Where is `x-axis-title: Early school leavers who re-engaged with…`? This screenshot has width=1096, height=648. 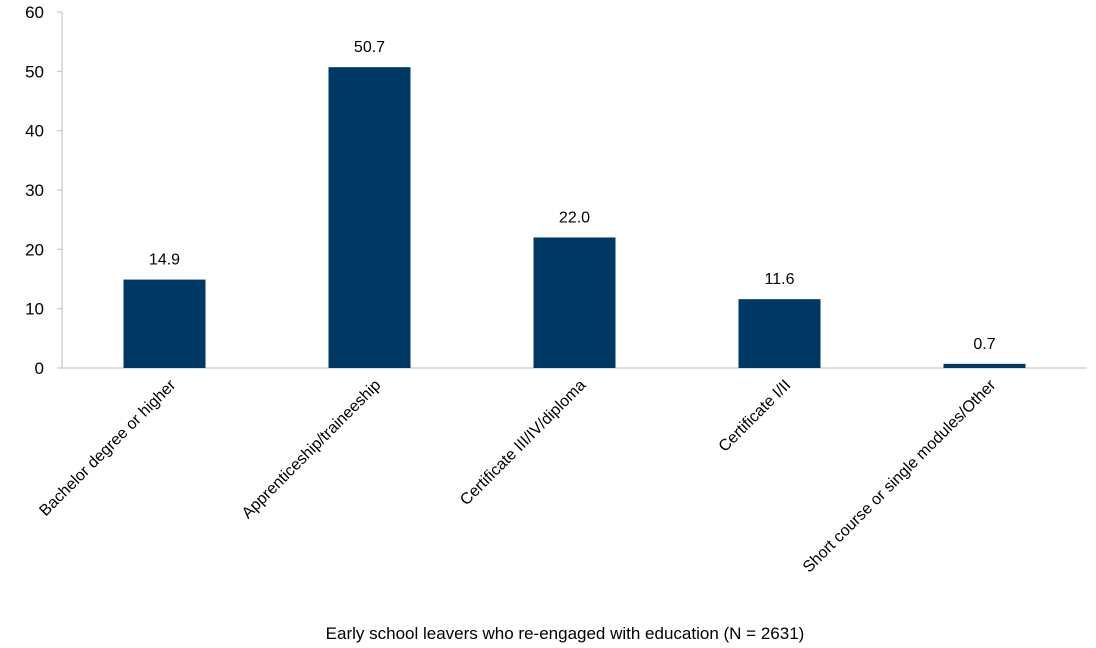
x-axis-title: Early school leavers who re-engaged with… is located at coordinates (565, 633).